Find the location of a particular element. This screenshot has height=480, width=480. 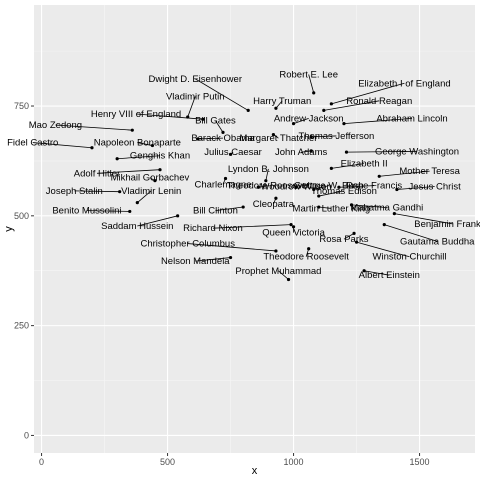

point-label: Elizabeth II is located at coordinates (364, 164).